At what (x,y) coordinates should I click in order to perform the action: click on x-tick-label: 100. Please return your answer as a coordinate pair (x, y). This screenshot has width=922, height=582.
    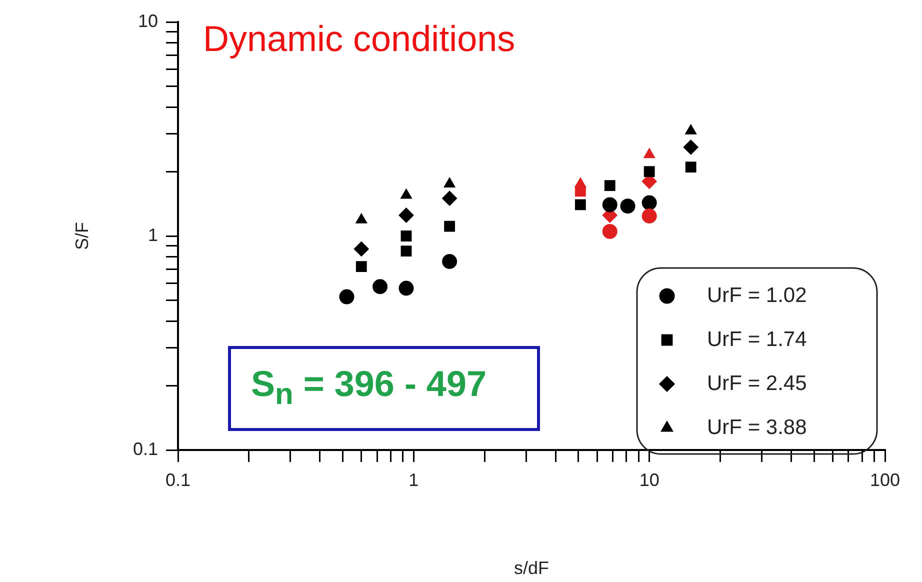
    Looking at the image, I should click on (885, 480).